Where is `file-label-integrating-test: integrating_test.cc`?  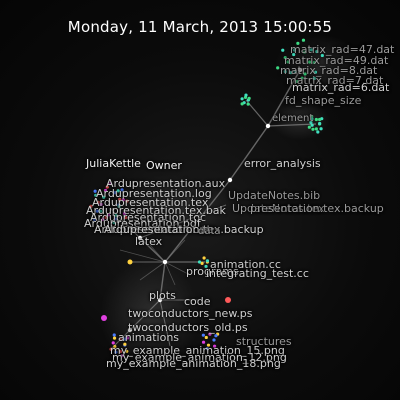 file-label-integrating-test: integrating_test.cc is located at coordinates (257, 273).